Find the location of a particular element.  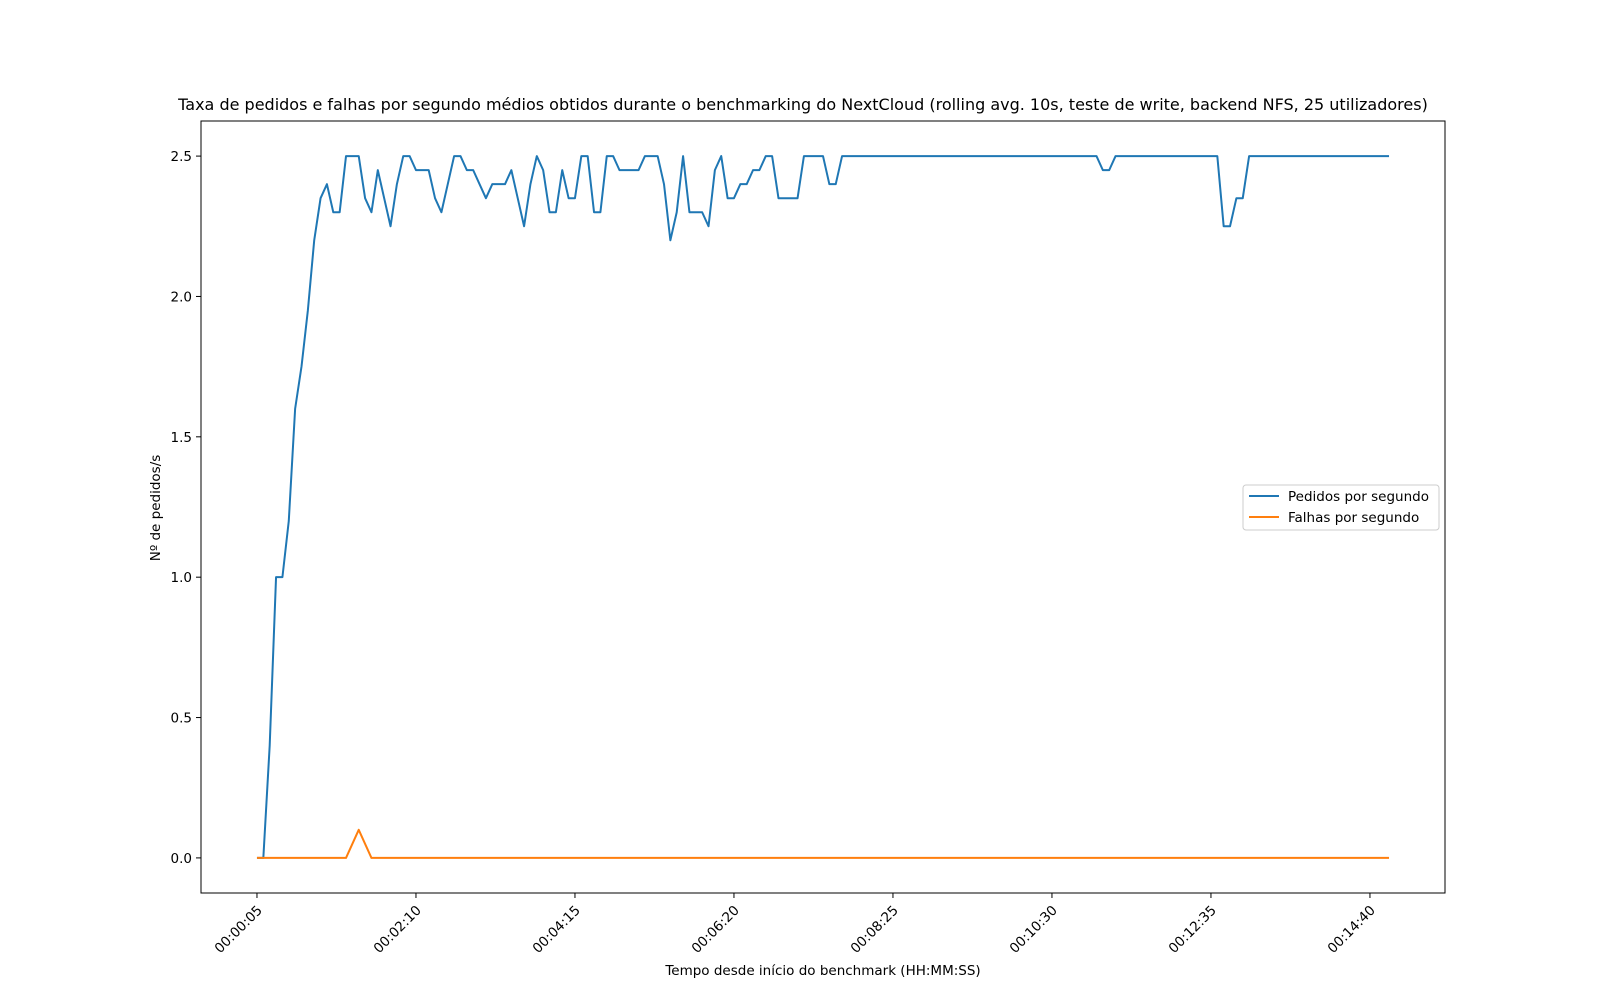

x-tick-label-4: 00:08:25 is located at coordinates (875, 930).